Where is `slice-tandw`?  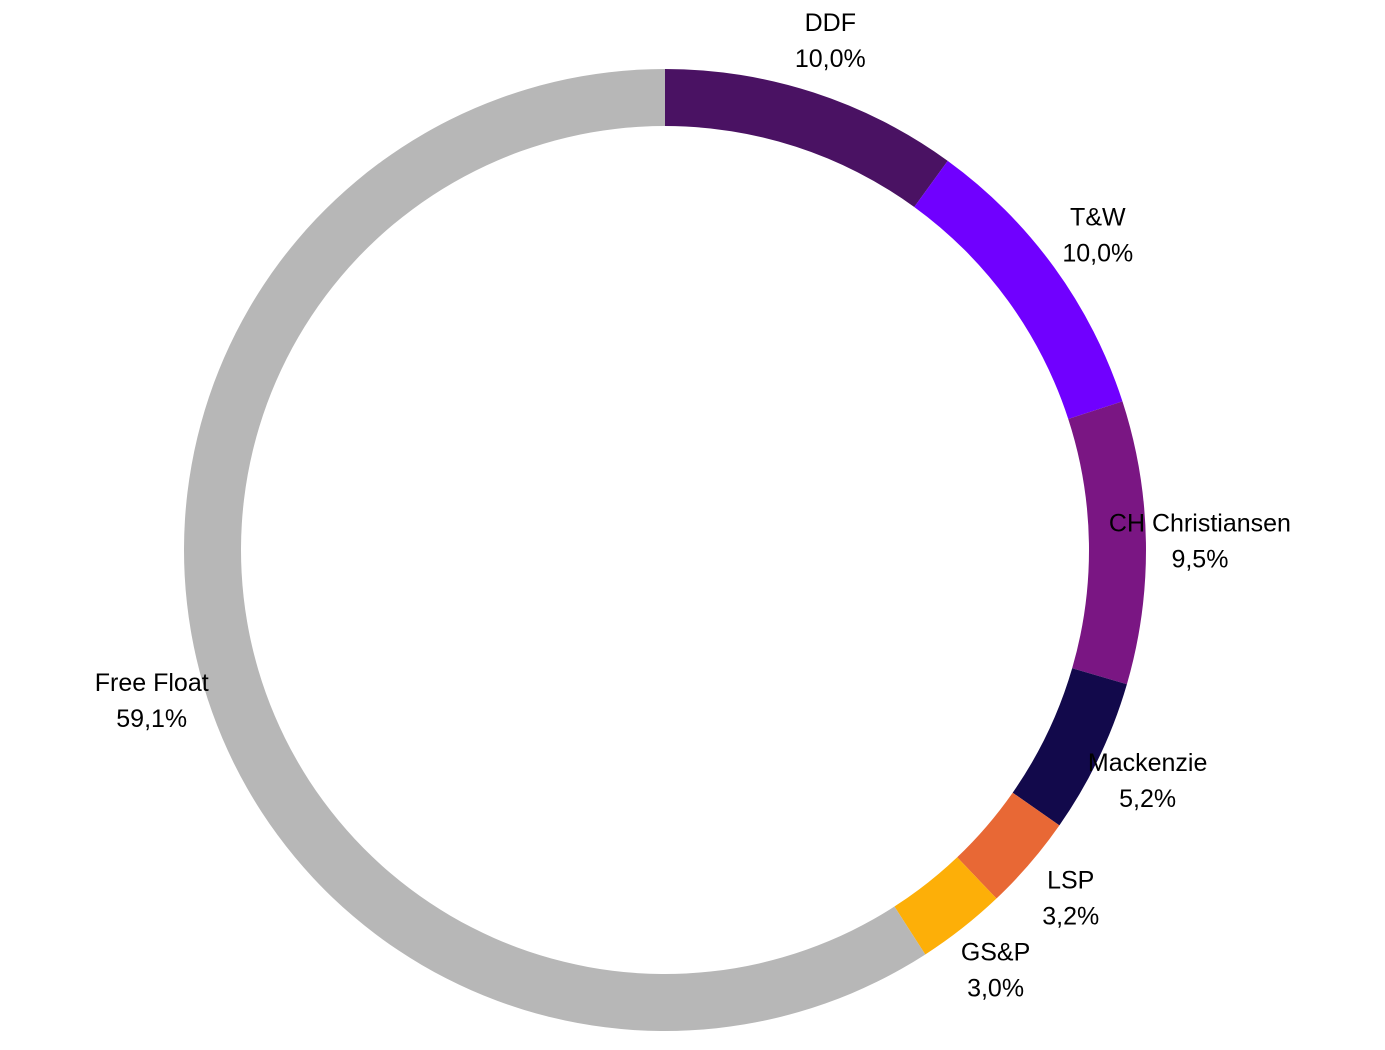
slice-tandw is located at coordinates (1018, 289).